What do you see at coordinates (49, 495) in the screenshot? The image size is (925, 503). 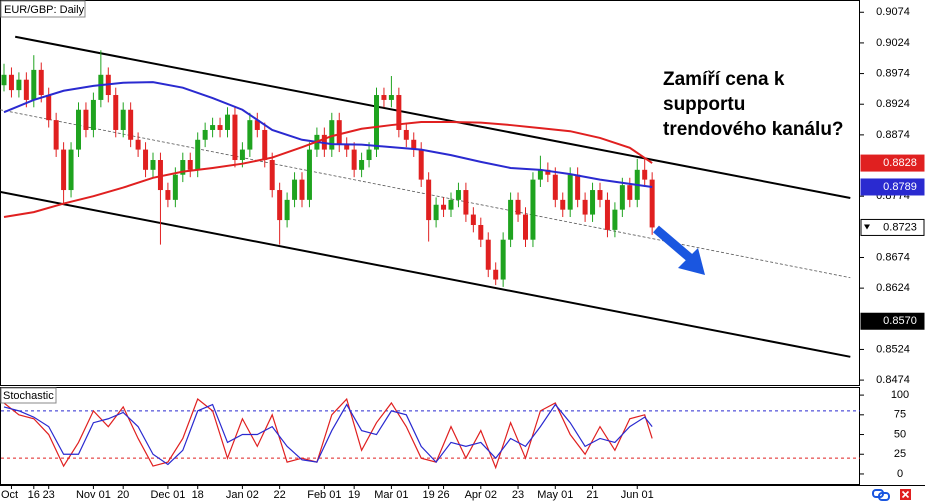 I see `x-tick-label: 23` at bounding box center [49, 495].